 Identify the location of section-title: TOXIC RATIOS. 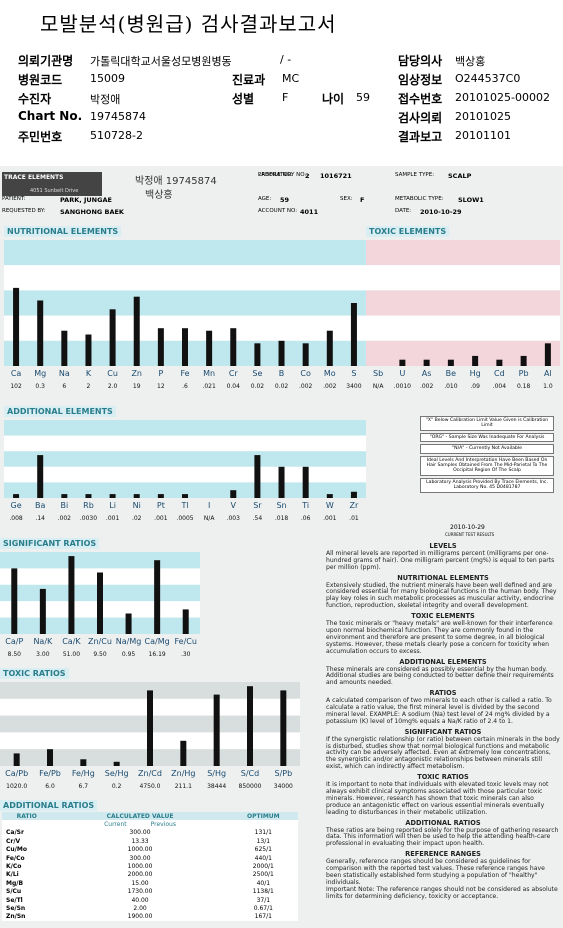
(34, 673).